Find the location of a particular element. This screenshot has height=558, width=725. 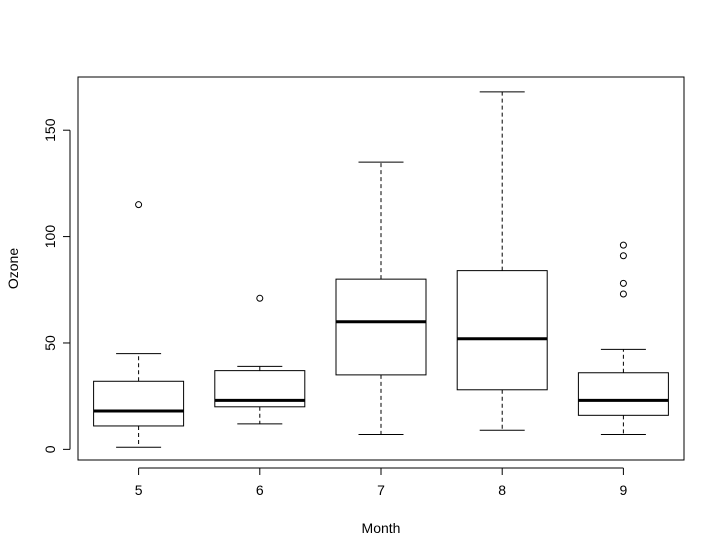

x-axis: 5 6 7 8 9 is located at coordinates (381, 482).